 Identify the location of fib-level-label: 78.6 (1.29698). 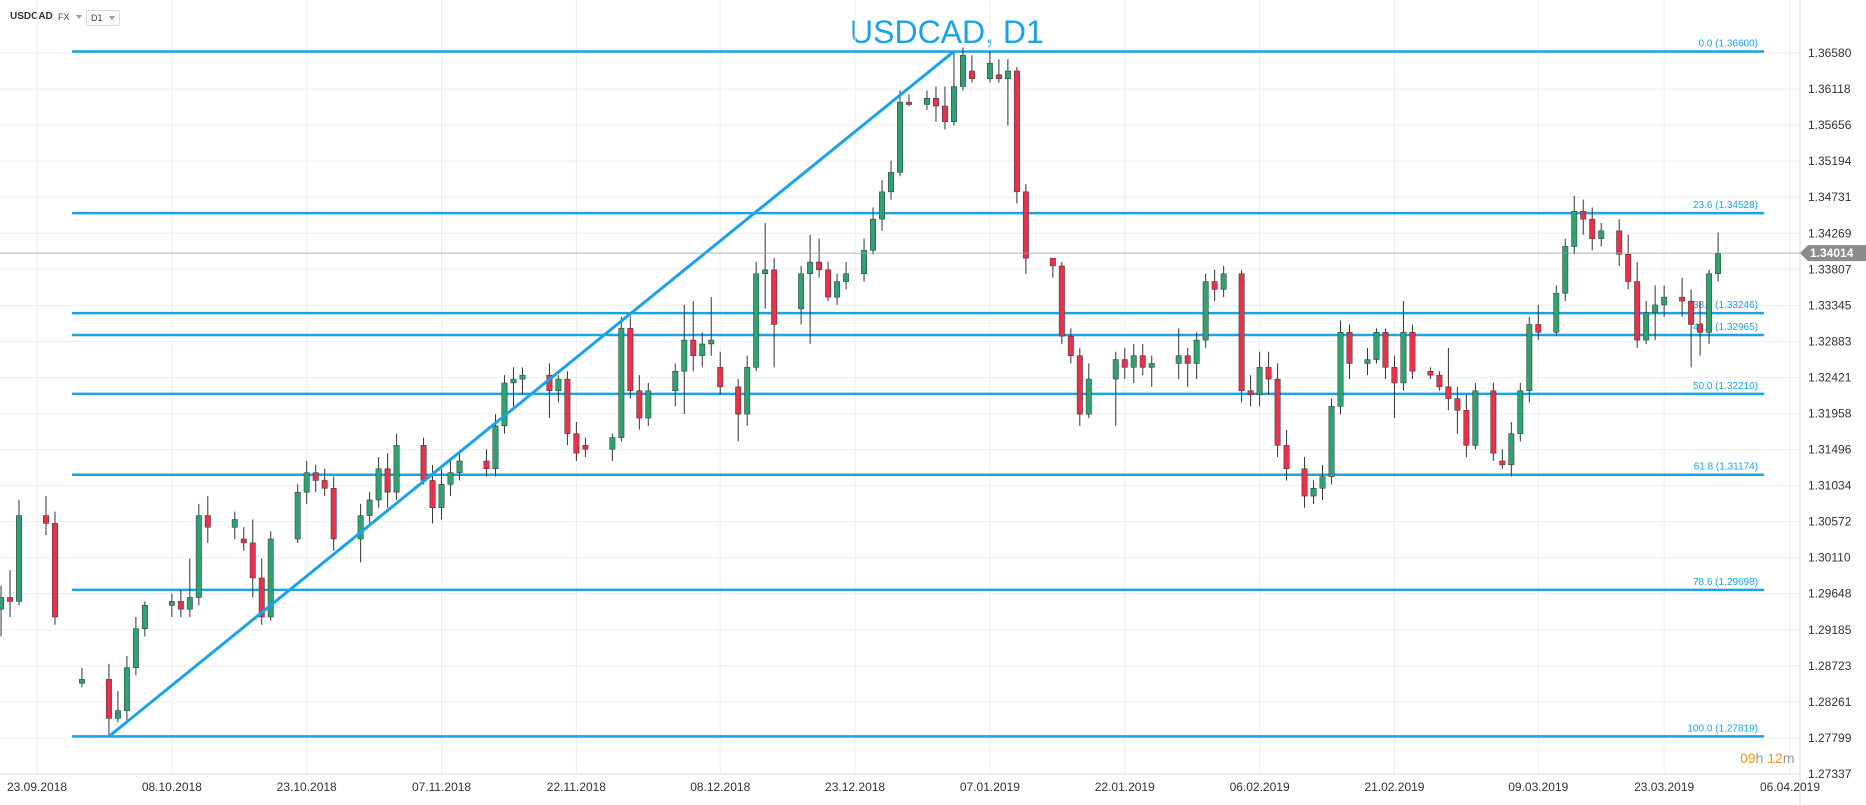
(1725, 582).